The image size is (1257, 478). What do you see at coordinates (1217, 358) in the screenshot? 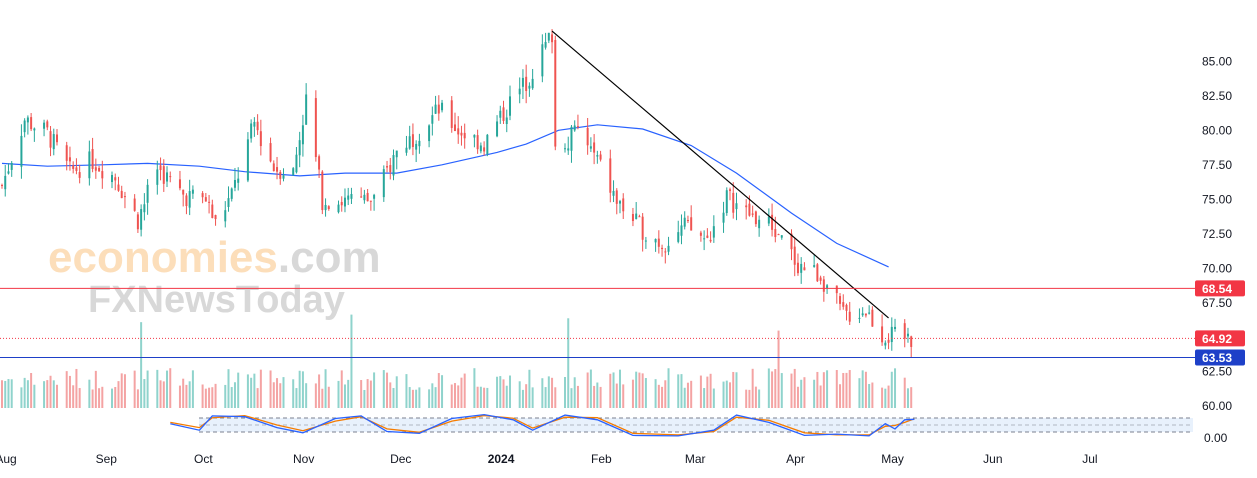
I see `price-badge-label: 63.53` at bounding box center [1217, 358].